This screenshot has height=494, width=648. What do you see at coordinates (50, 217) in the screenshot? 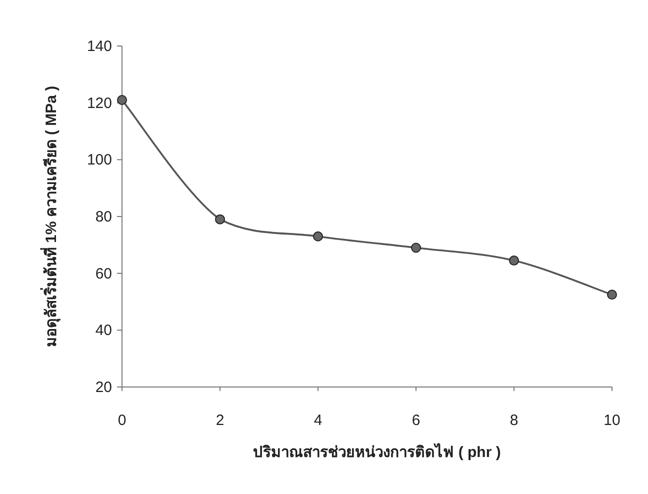
I see `y-axis-title: มอดุลัสเริ่มต้นที่ 1% ความเครียด ( MPa )` at bounding box center [50, 217].